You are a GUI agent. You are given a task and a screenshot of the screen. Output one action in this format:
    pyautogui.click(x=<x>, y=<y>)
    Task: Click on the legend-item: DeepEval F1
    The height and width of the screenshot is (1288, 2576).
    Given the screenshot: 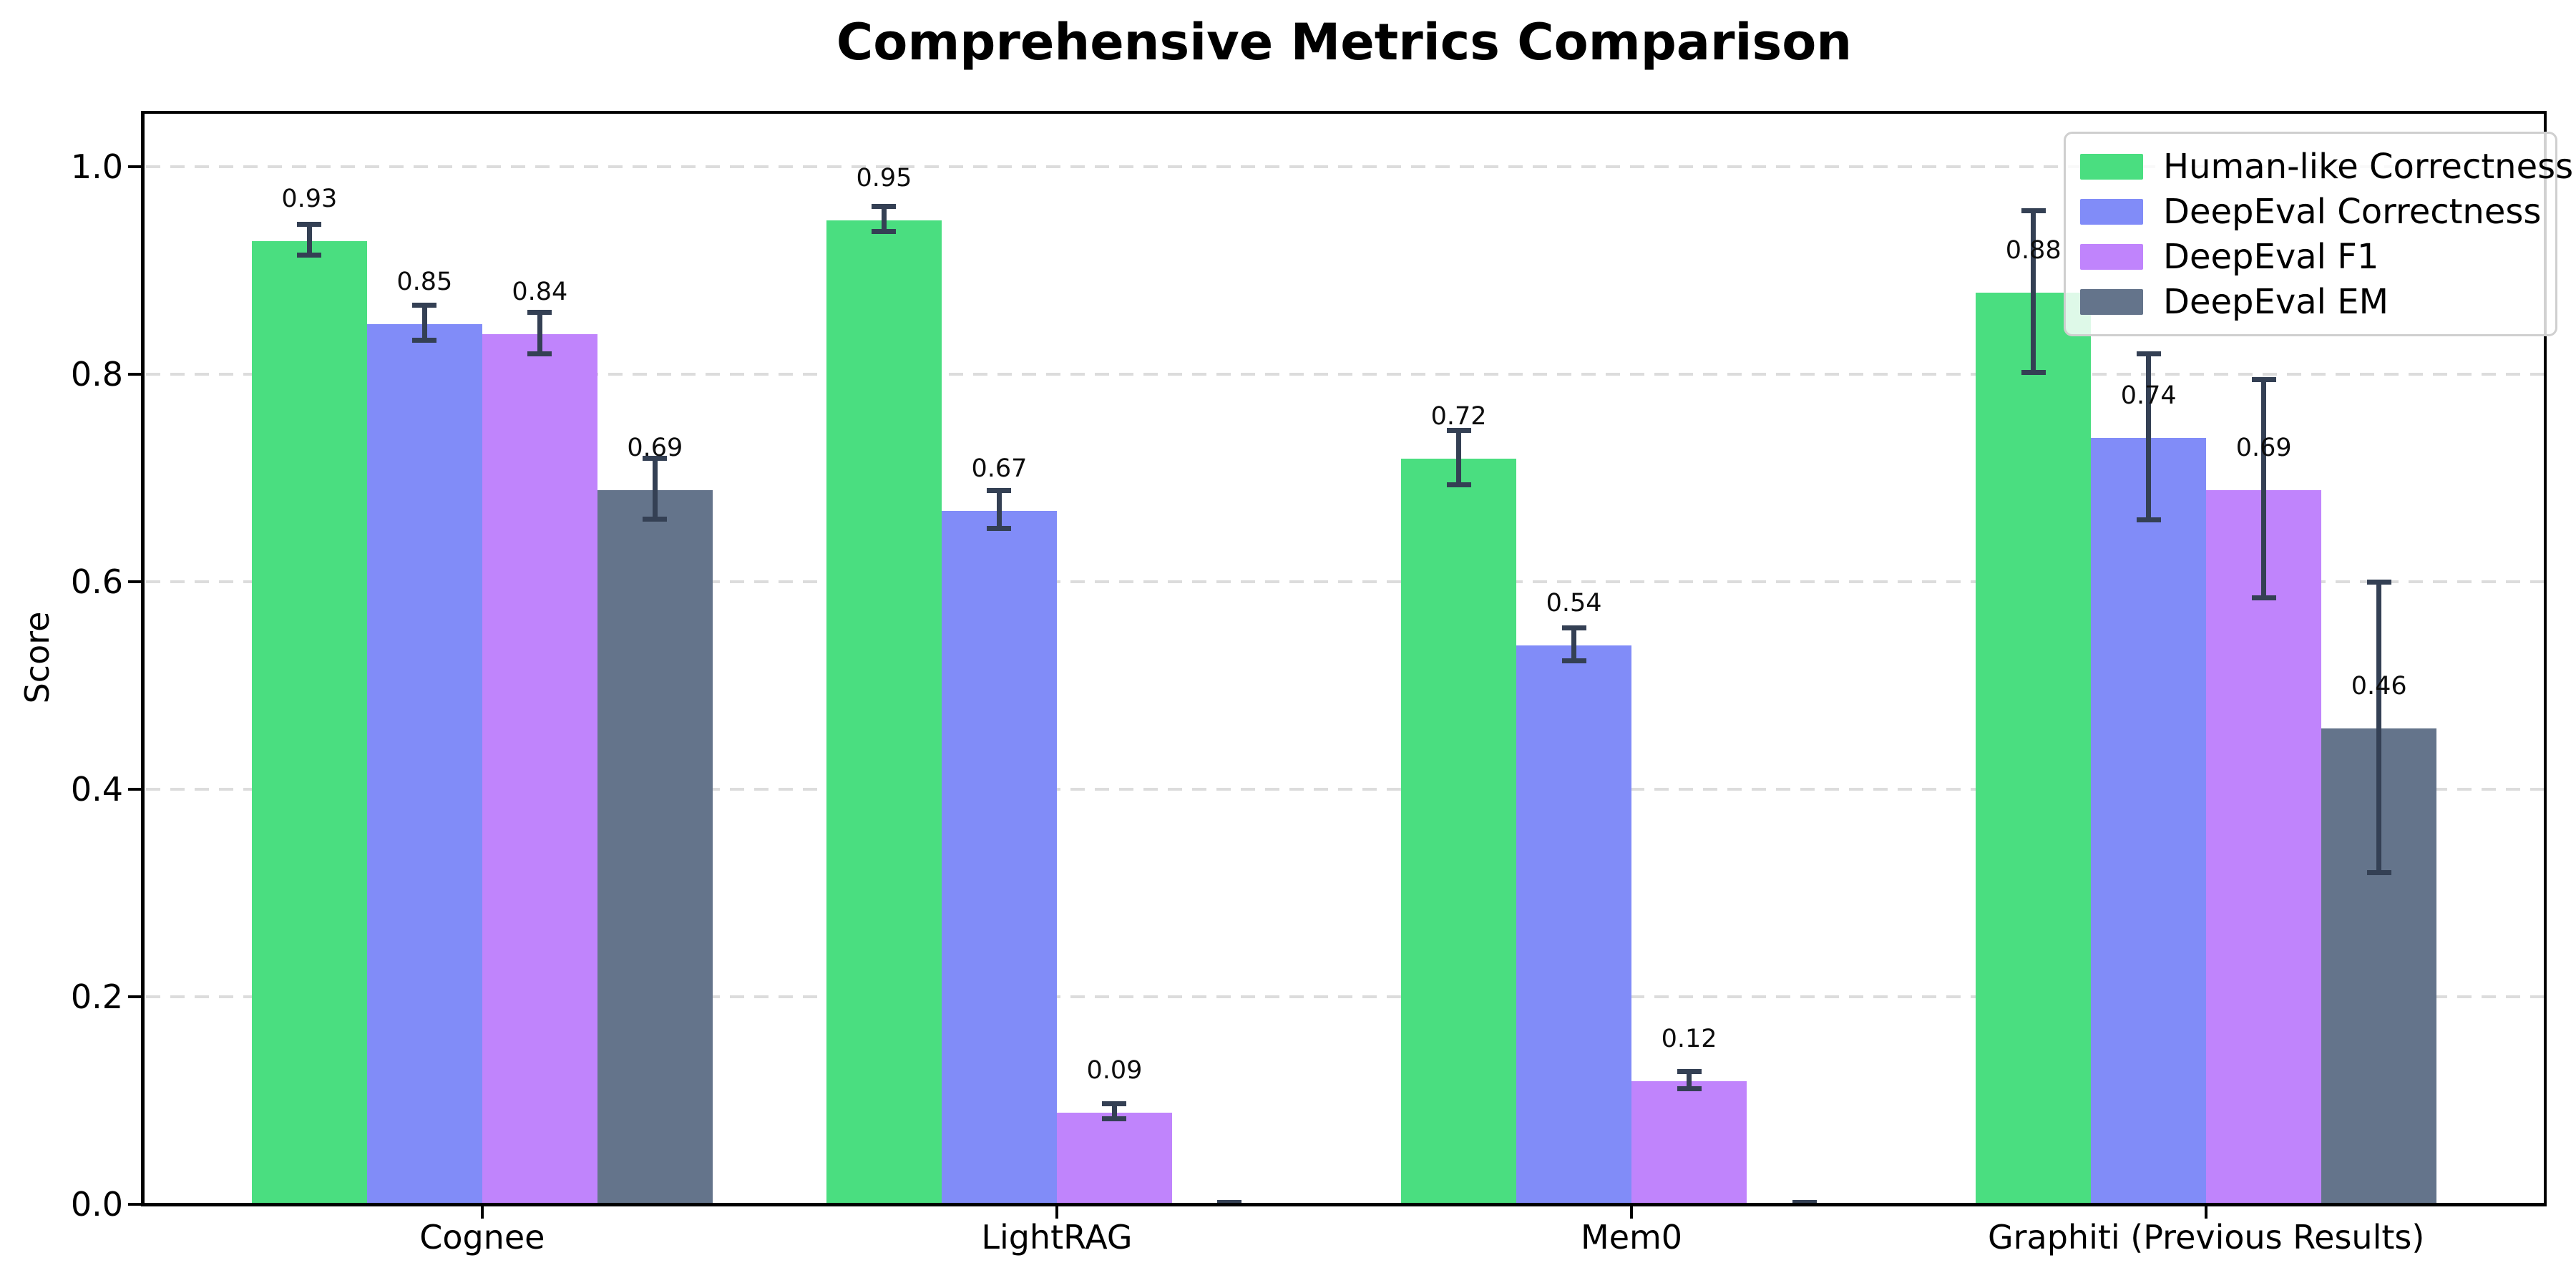 What is the action you would take?
    pyautogui.click(x=2317, y=256)
    